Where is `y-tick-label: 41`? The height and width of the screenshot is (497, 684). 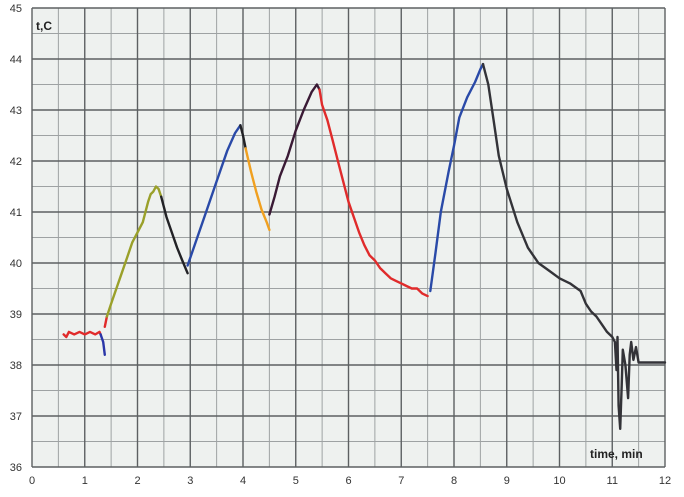 y-tick-label: 41 is located at coordinates (16, 213).